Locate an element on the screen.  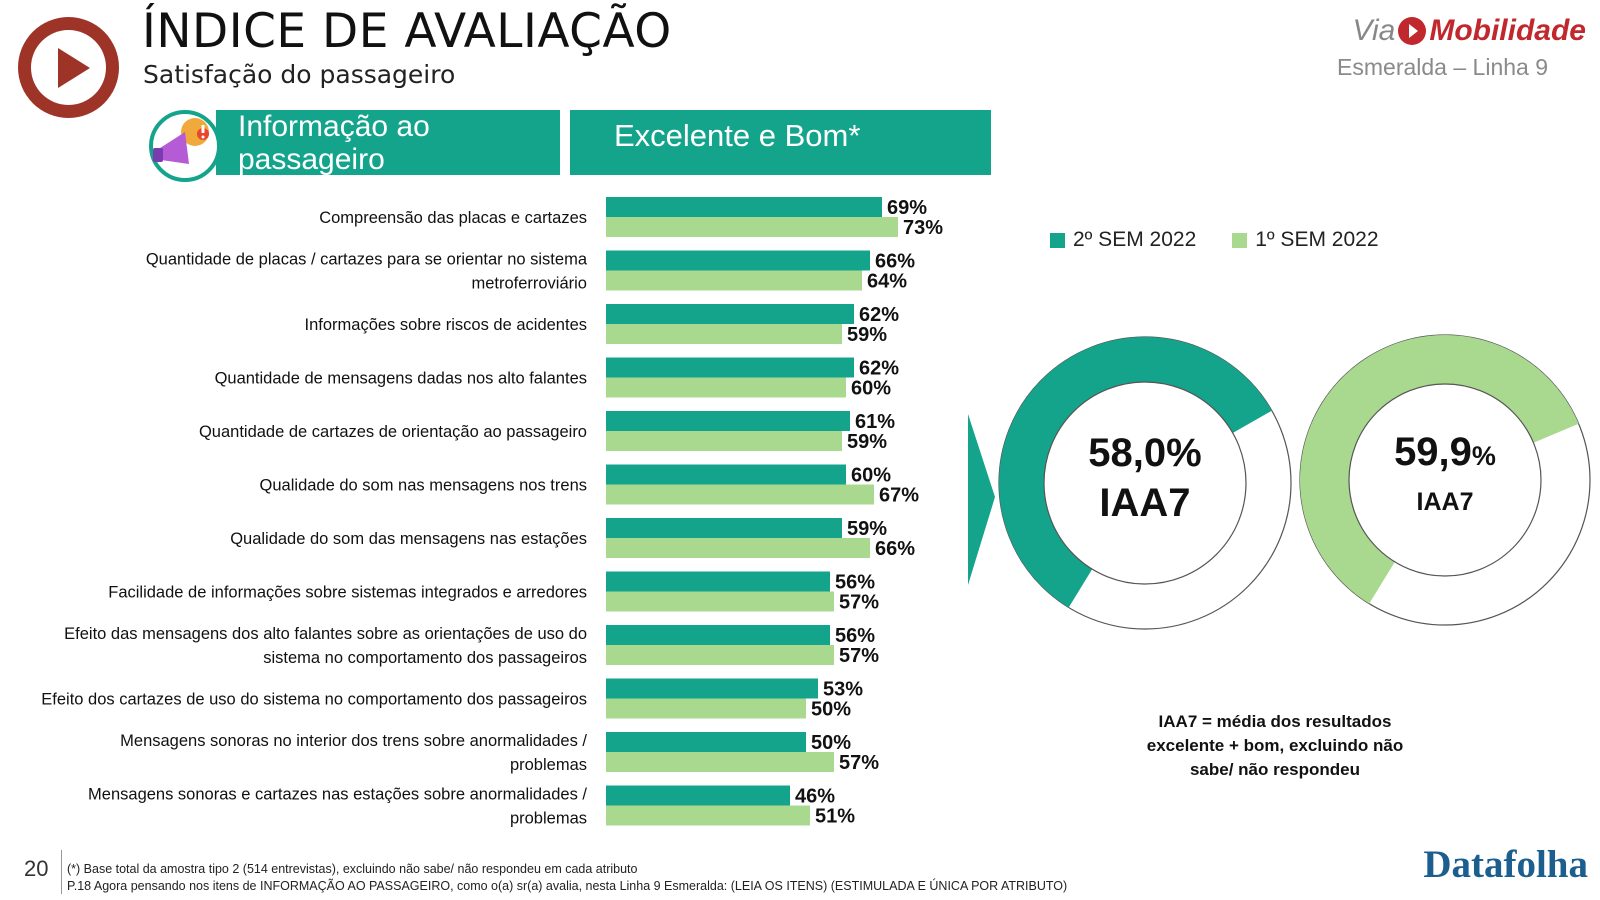
donut-2sem-center: 58,0% IAA7 is located at coordinates (1145, 480).